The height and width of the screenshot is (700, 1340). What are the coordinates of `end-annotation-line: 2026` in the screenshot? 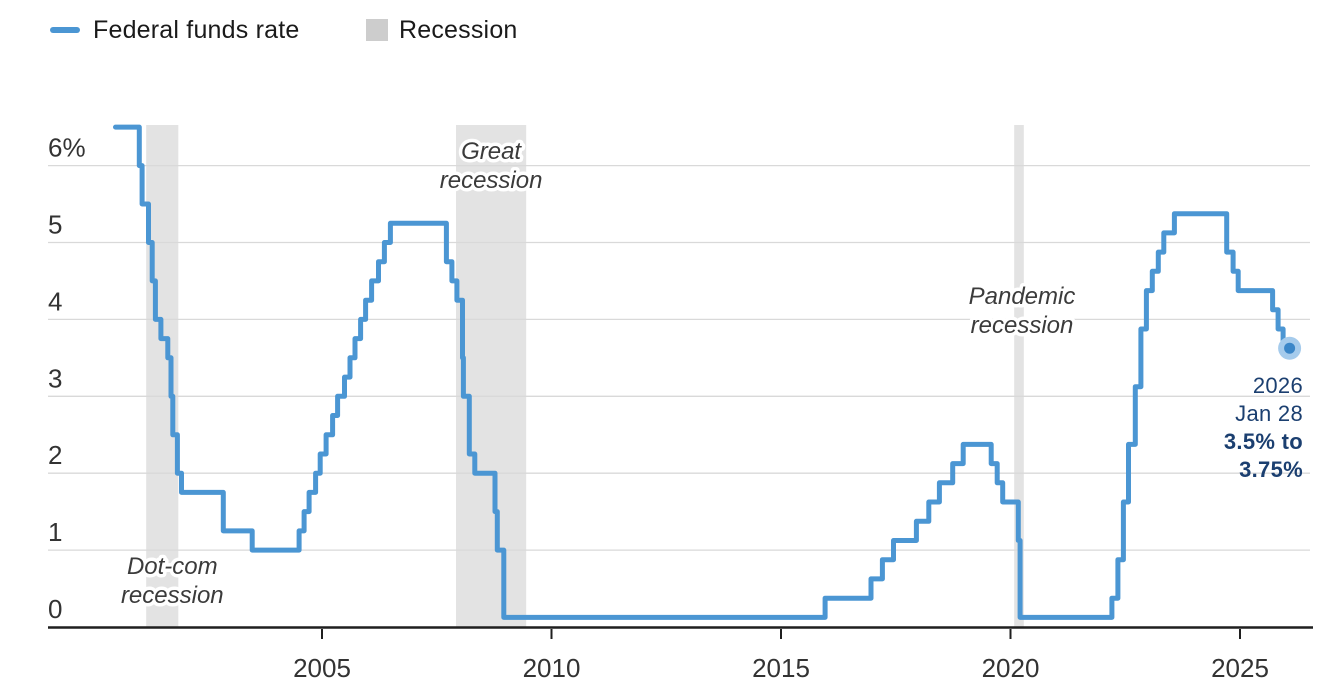 It's located at (1278, 385).